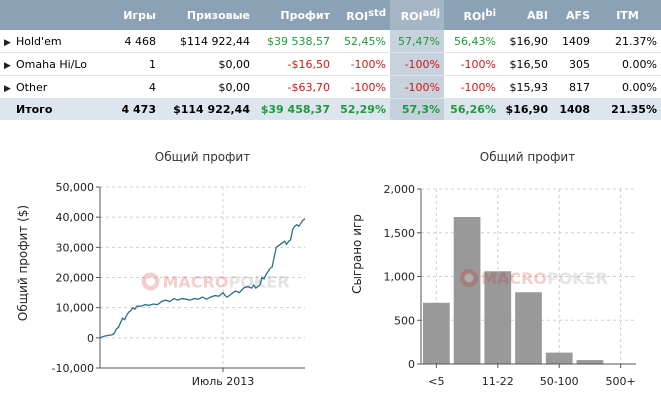 Image resolution: width=661 pixels, height=411 pixels. What do you see at coordinates (526, 109) in the screenshot?
I see `total-abi: $16,90` at bounding box center [526, 109].